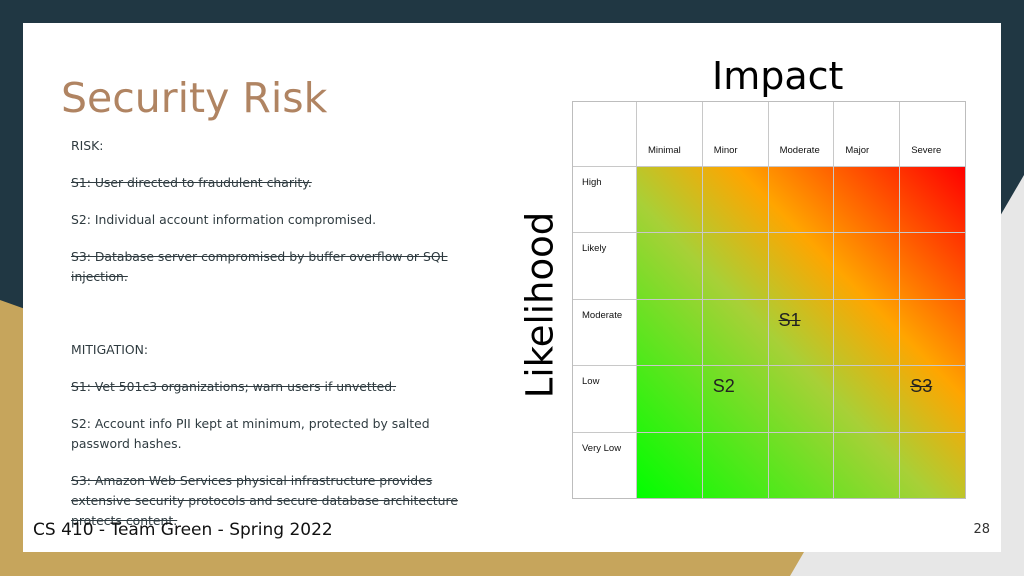  Describe the element at coordinates (602, 448) in the screenshot. I see `likelihood-header-very-low-label: Very Low` at that location.